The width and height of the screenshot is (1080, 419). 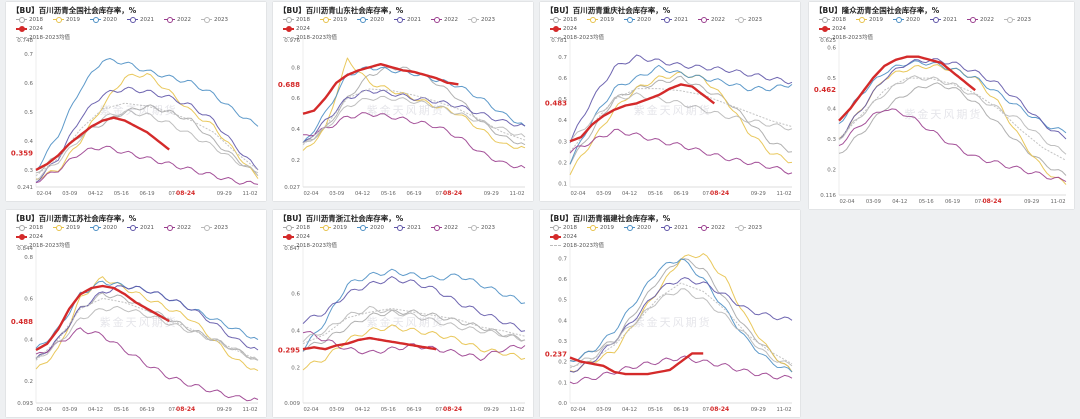 I want to click on current-value-label: 0.295, so click(x=289, y=351).